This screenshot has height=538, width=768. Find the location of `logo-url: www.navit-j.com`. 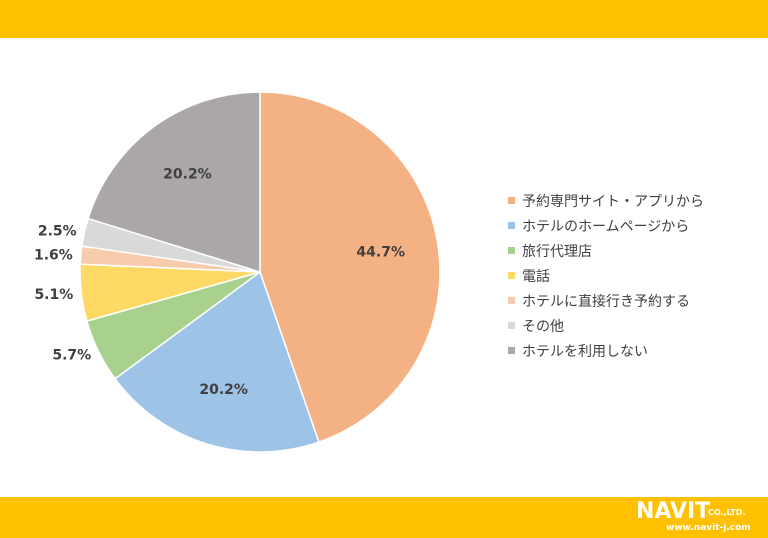

logo-url: www.navit-j.com is located at coordinates (708, 528).